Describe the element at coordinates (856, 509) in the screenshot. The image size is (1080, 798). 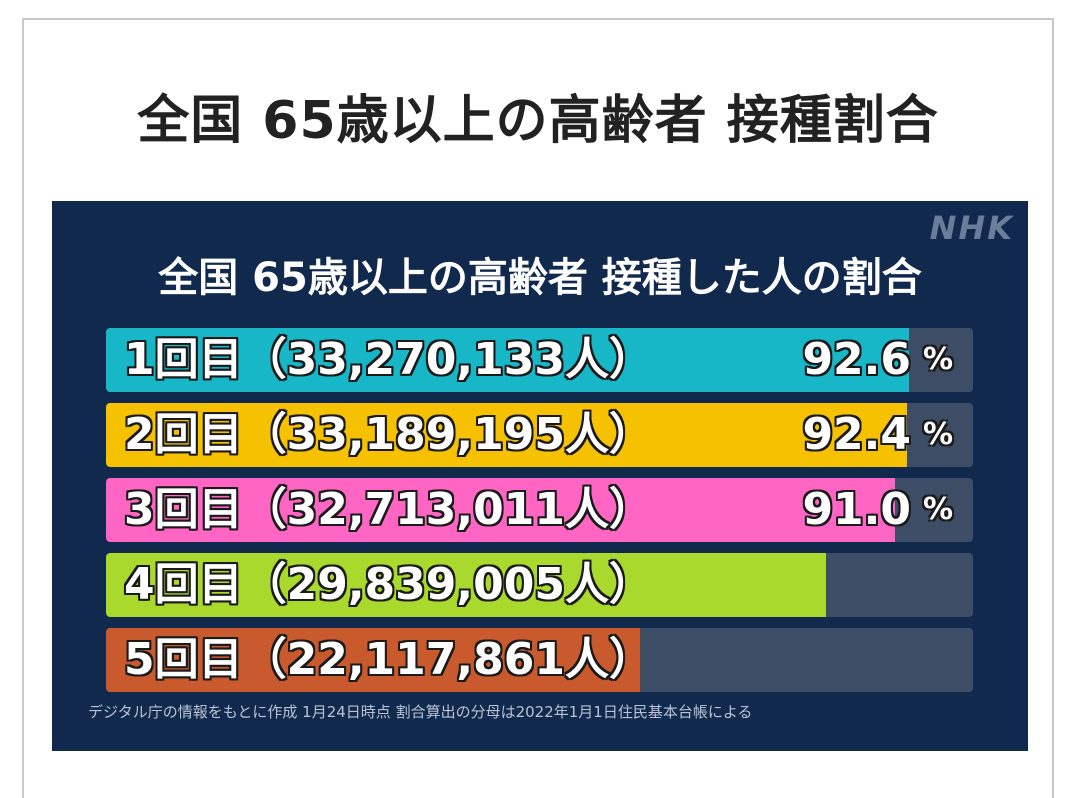
I see `bar-value-3: 91.0` at that location.